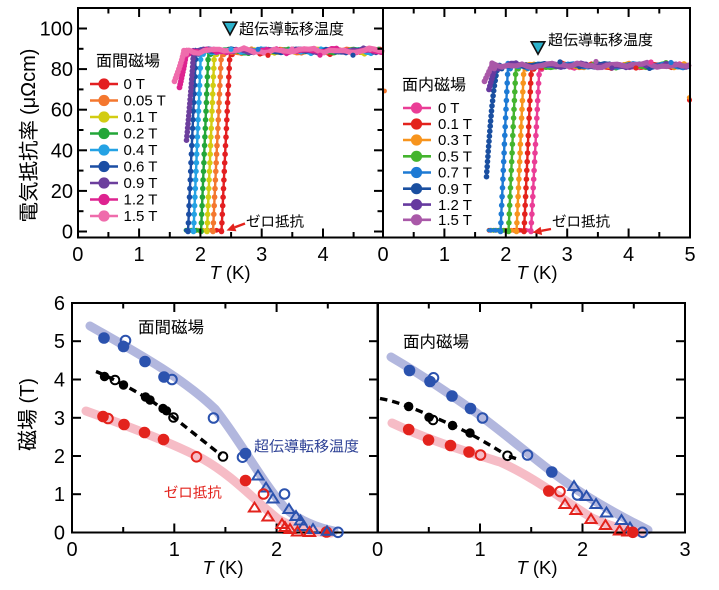  I want to click on svg-text: 100, so click(56, 30).